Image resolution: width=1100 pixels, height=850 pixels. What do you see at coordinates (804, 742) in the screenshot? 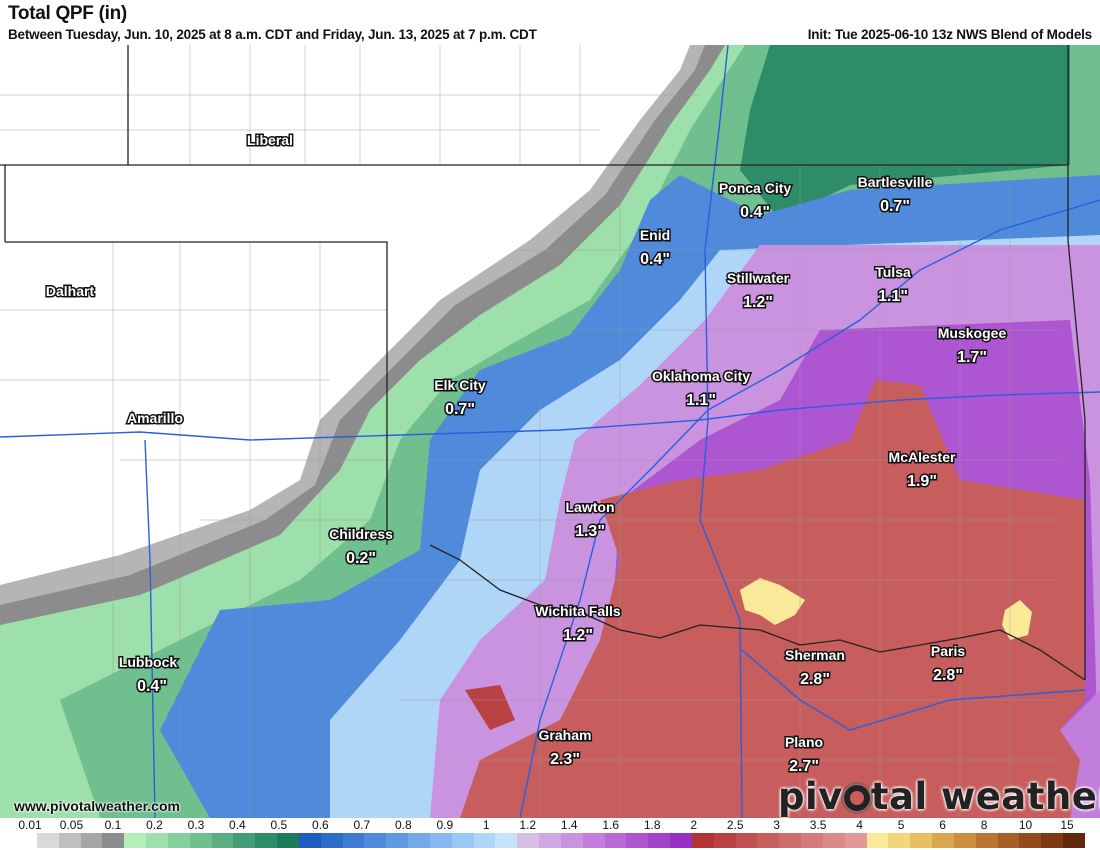
I see `city-name: Plano` at bounding box center [804, 742].